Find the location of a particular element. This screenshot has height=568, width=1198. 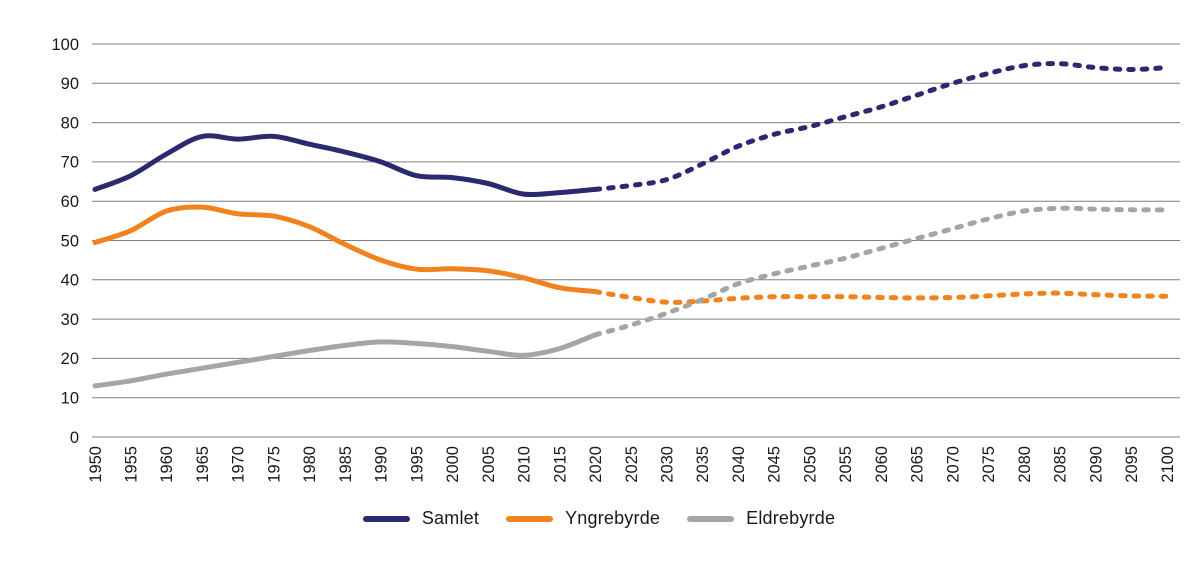

x-axis-tick-label: 1985 is located at coordinates (346, 464).